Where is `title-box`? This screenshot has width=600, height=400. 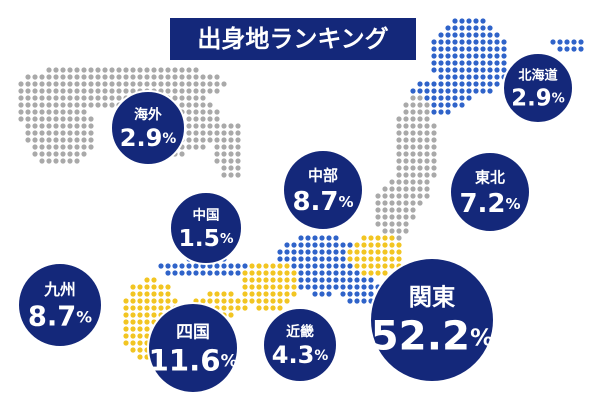 title-box is located at coordinates (293, 39).